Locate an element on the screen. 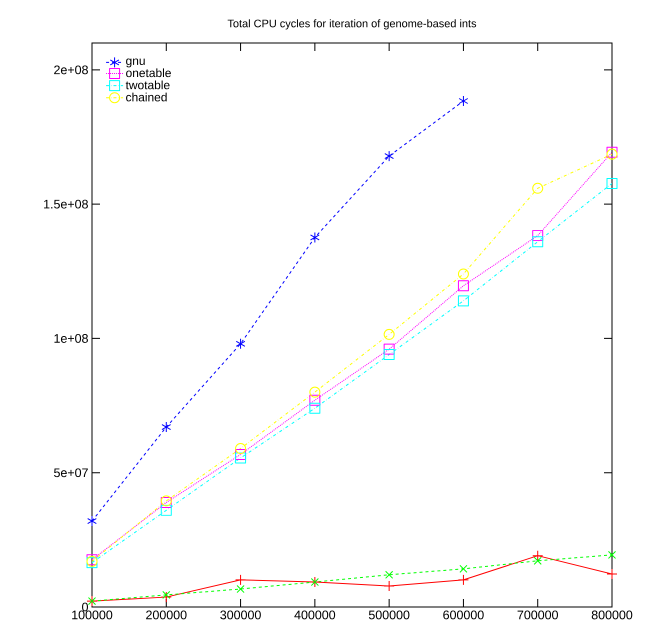 The image size is (662, 641). x-tick-label: 100000 is located at coordinates (92, 615).